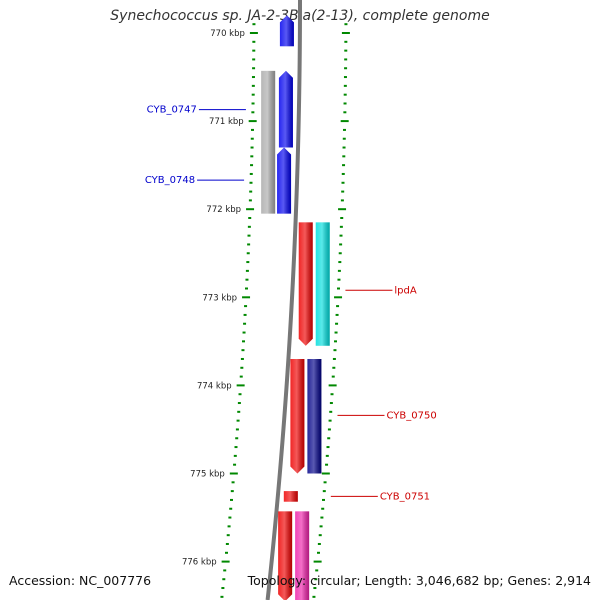  What do you see at coordinates (411, 415) in the screenshot?
I see `gene-label: CYB_0750` at bounding box center [411, 415].